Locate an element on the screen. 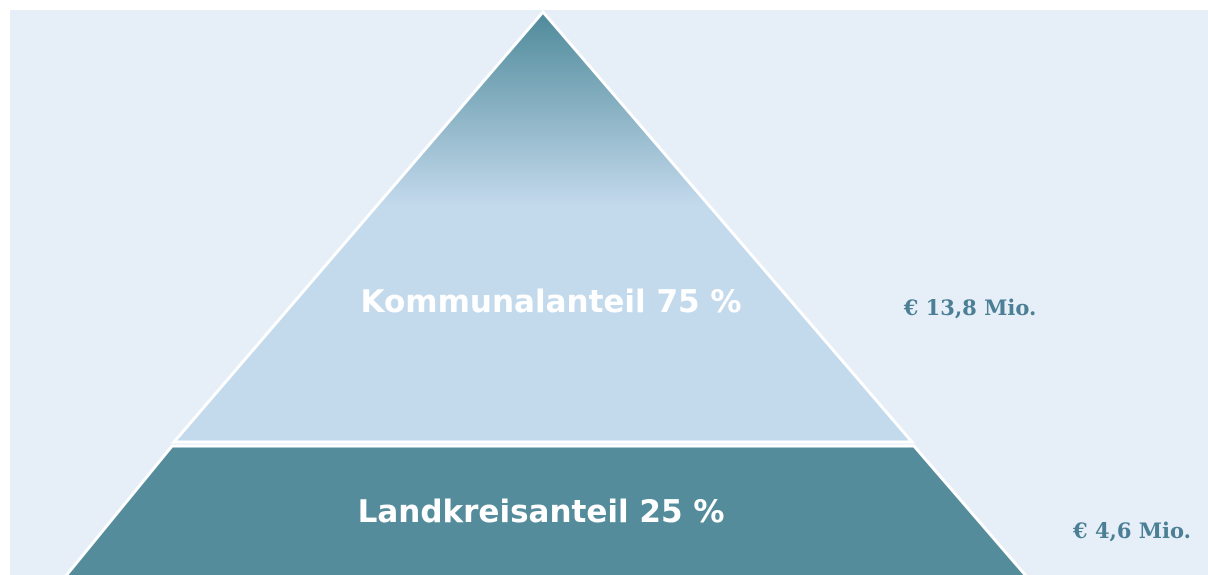 The image size is (1208, 575). layer-label: Landkreisanteil 25 % is located at coordinates (541, 512).